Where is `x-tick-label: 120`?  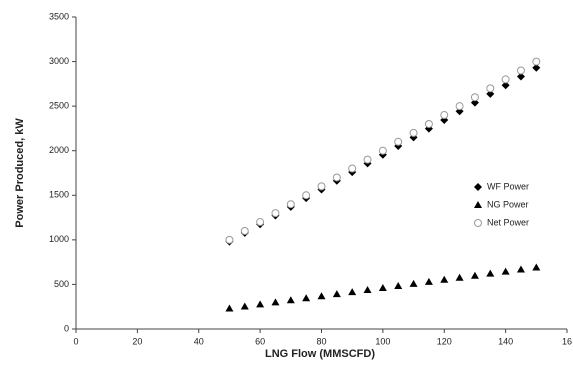 x-tick-label: 120 is located at coordinates (444, 341).